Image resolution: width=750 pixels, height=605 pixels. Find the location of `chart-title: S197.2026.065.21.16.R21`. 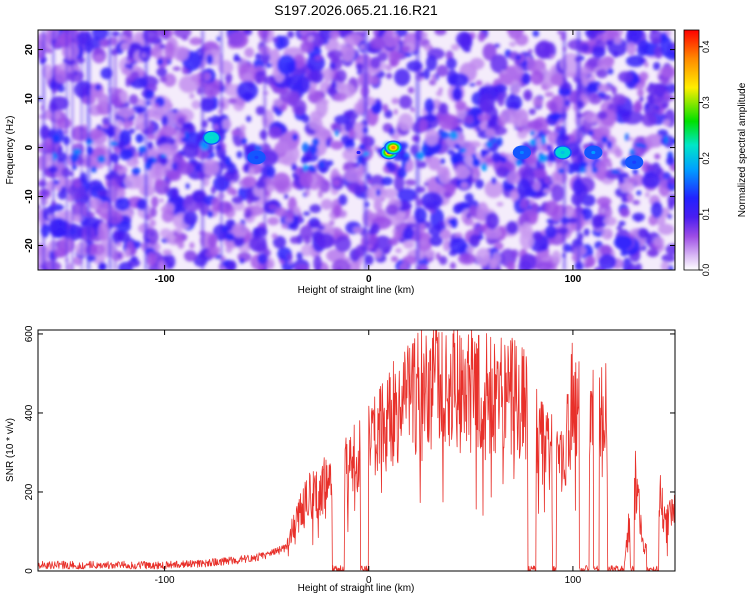

chart-title: S197.2026.065.21.16.R21 is located at coordinates (356, 10).